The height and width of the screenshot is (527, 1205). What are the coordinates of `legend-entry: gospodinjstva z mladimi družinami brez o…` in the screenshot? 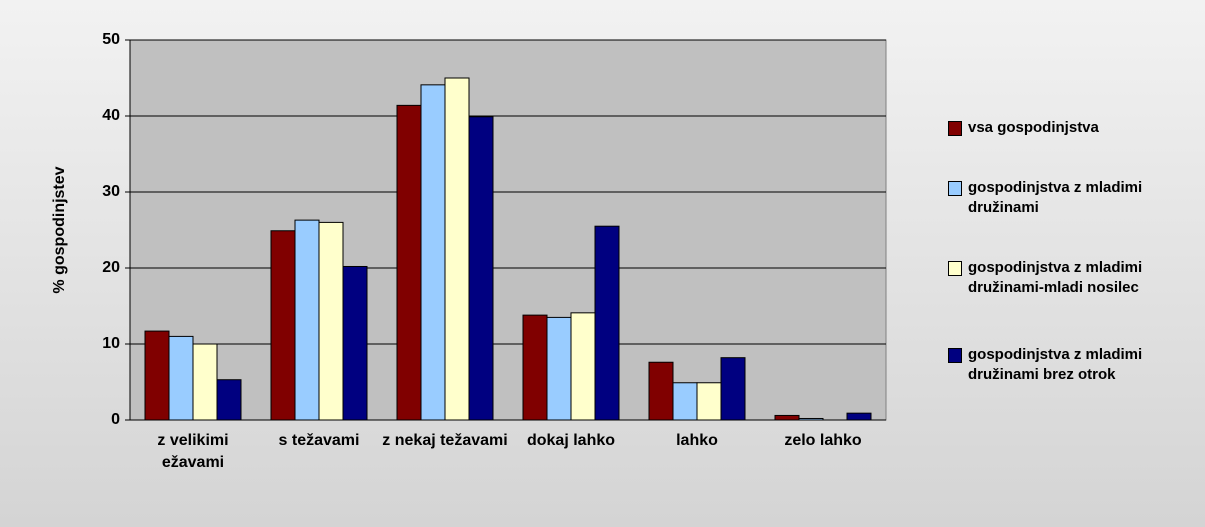 It's located at (1055, 365).